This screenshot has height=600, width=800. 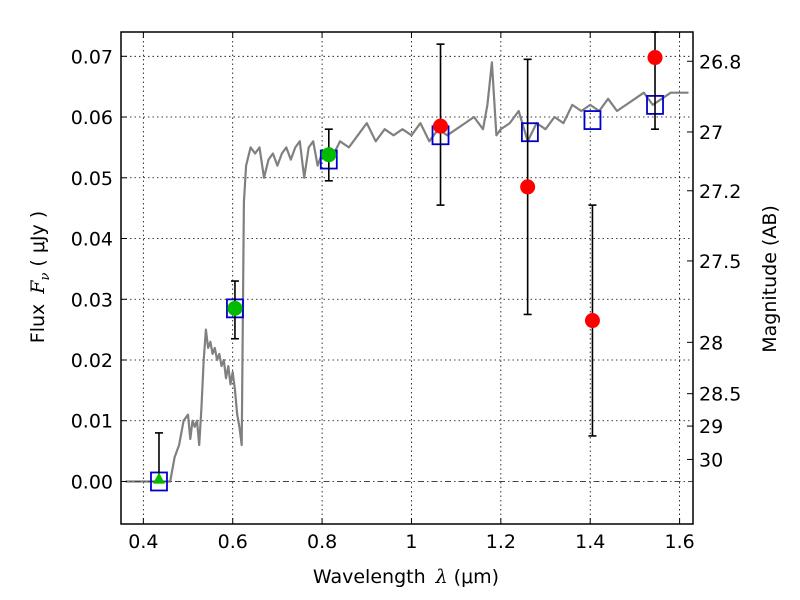 I want to click on right-tick-label: 30, so click(x=711, y=460).